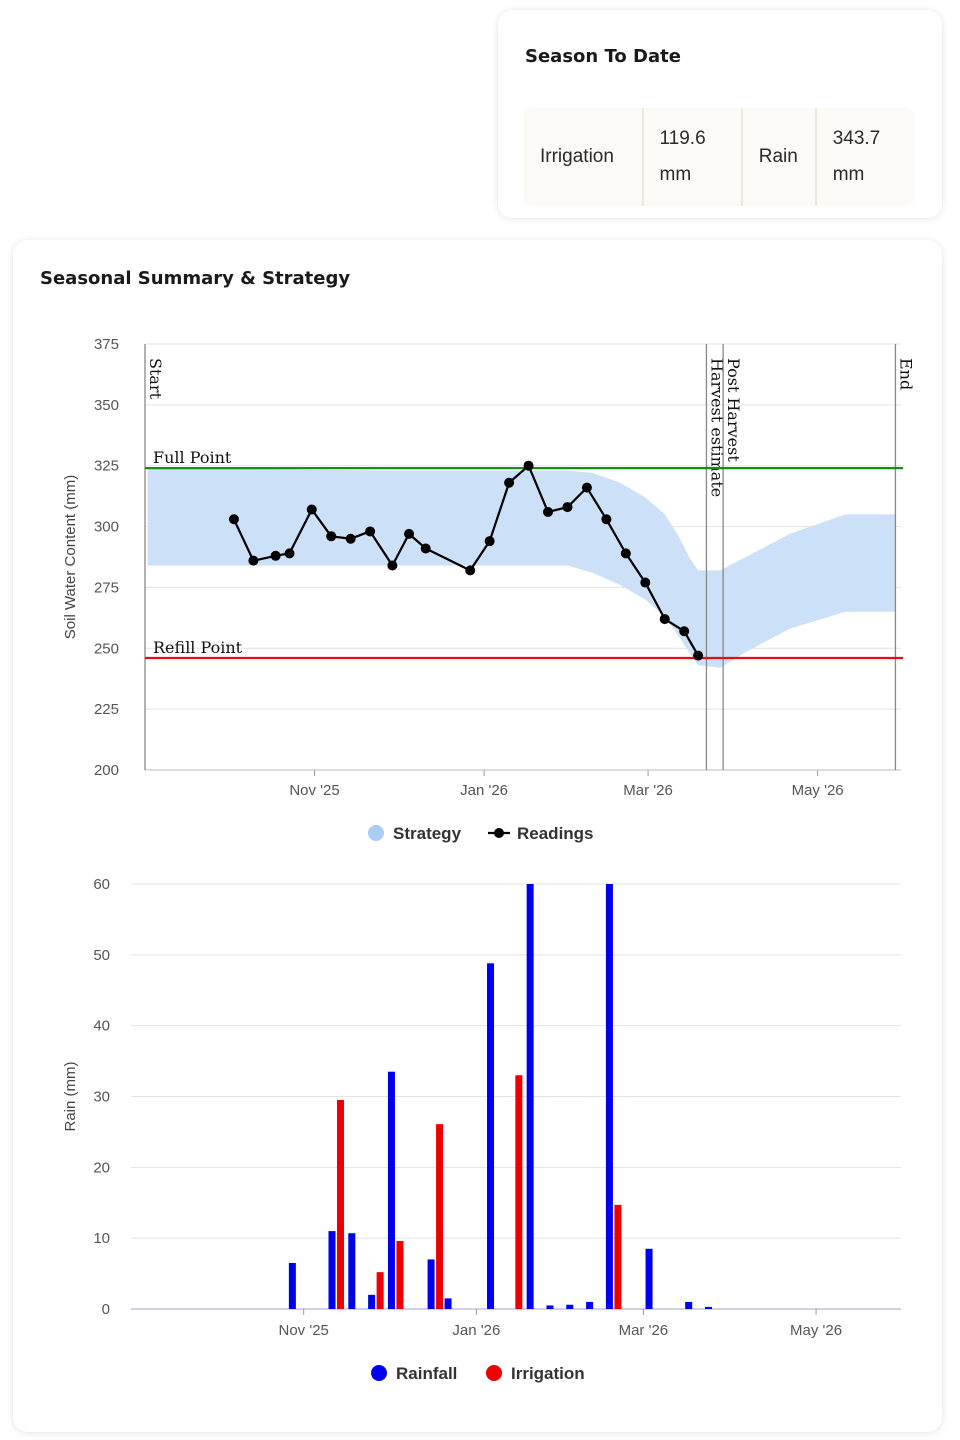  What do you see at coordinates (494, 1373) in the screenshot?
I see `legend-irrigation-swatch` at bounding box center [494, 1373].